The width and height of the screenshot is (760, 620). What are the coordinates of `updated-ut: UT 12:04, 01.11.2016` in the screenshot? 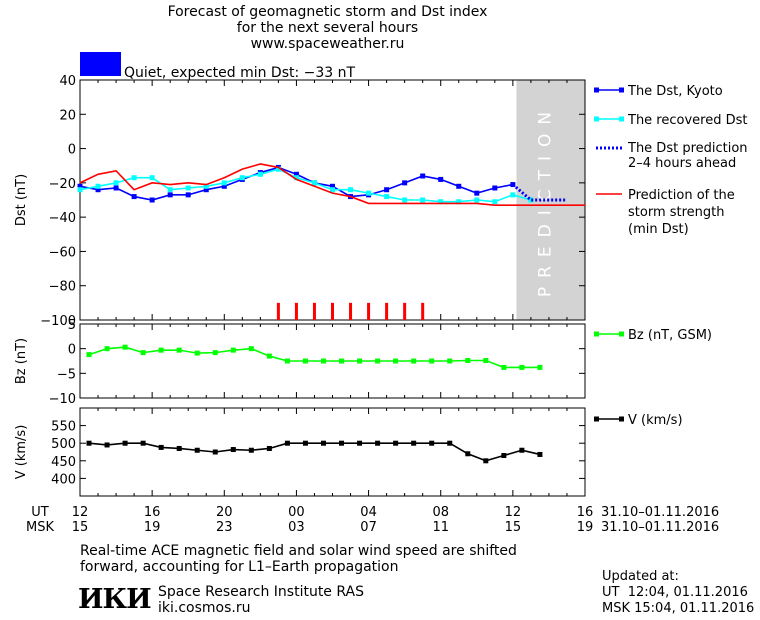 It's located at (675, 592).